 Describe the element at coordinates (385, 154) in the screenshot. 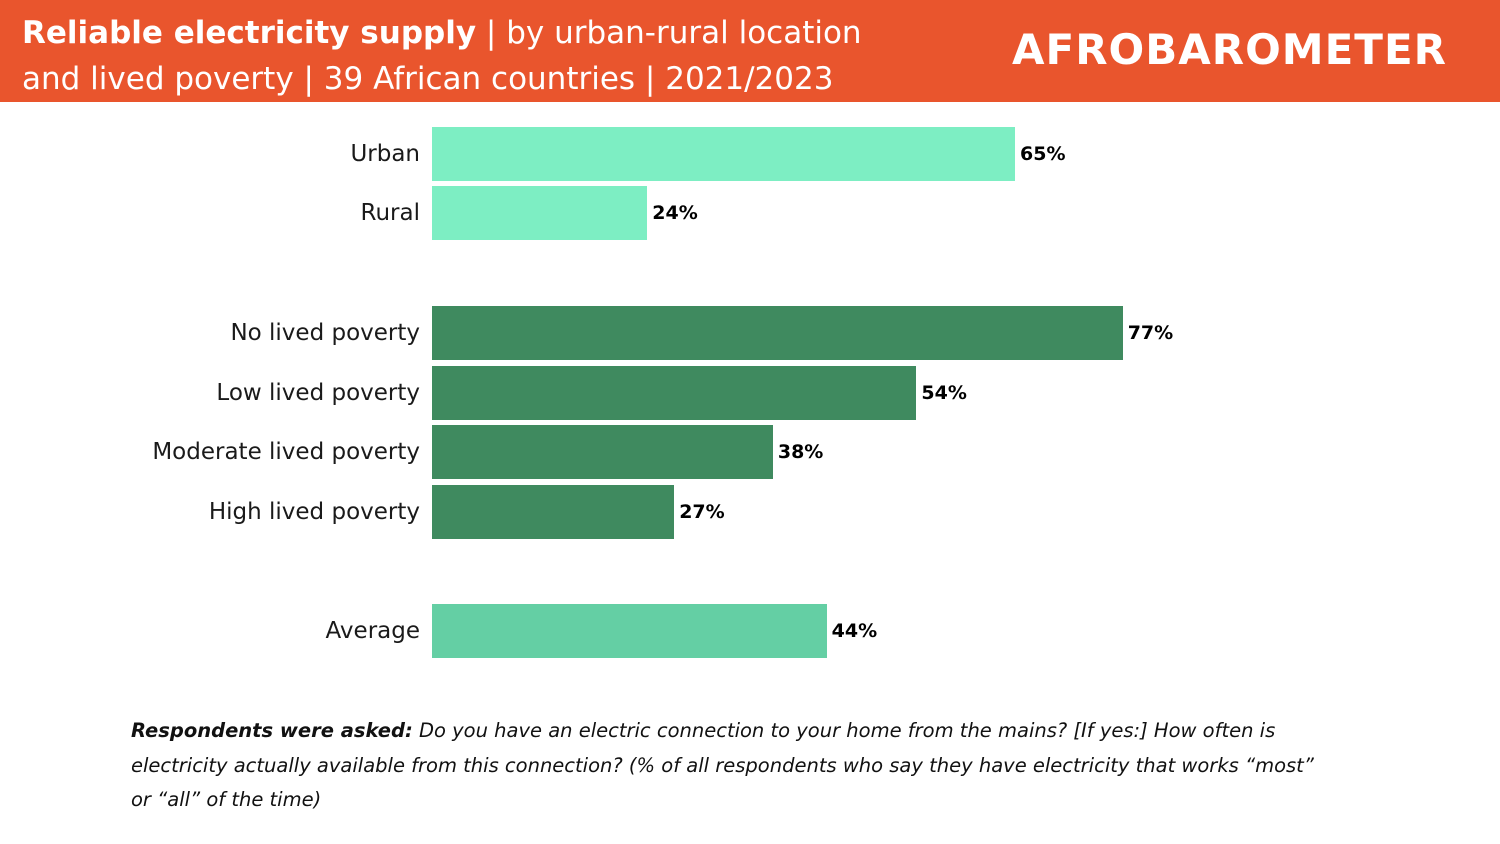

I see `category-label: Urban` at that location.